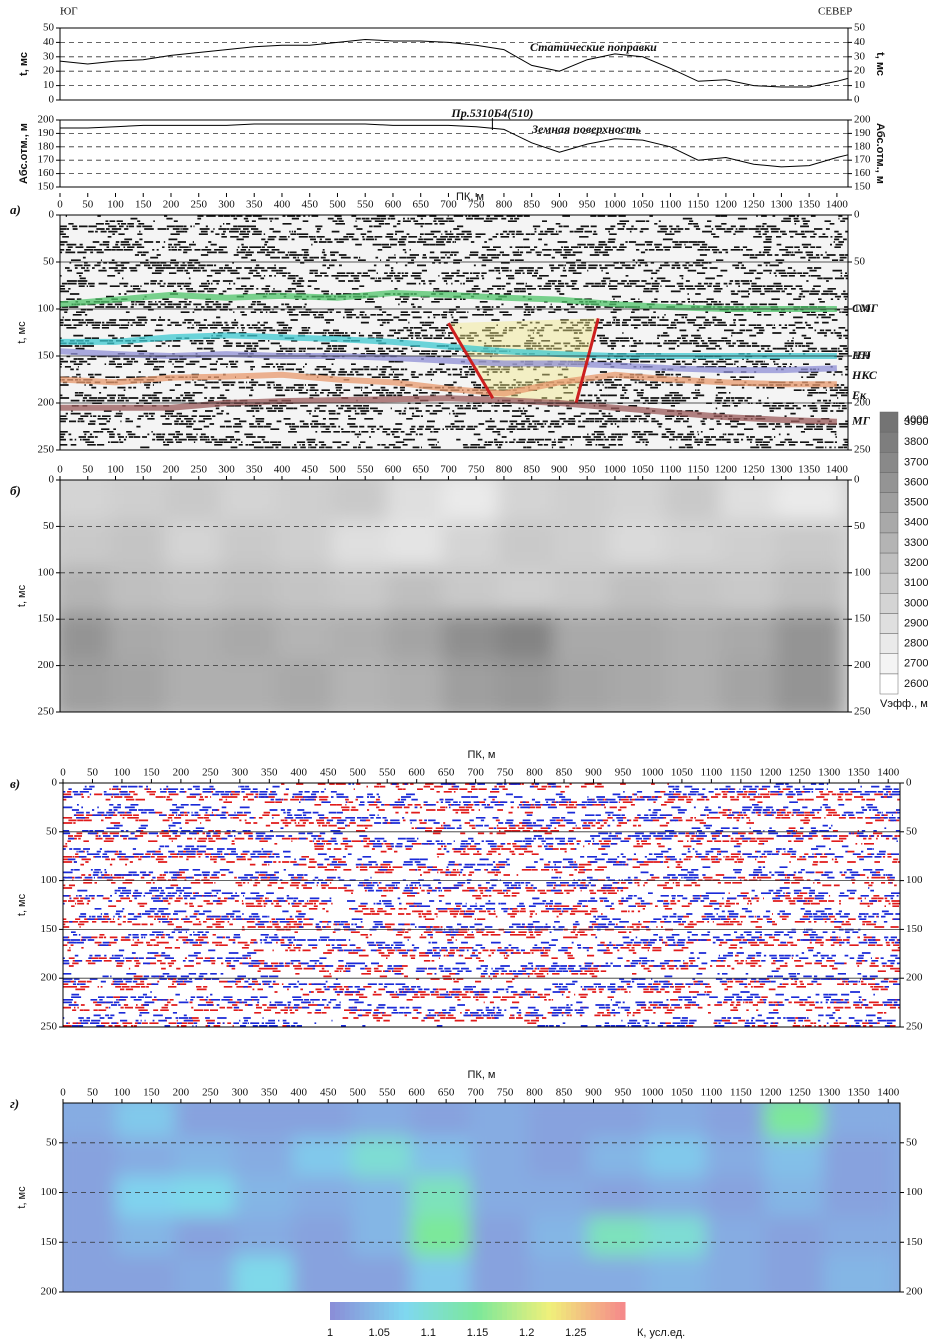 This screenshot has width=928, height=1342. Describe the element at coordinates (904, 704) in the screenshot. I see `colorbar-label: Vэфф., м/с` at that location.